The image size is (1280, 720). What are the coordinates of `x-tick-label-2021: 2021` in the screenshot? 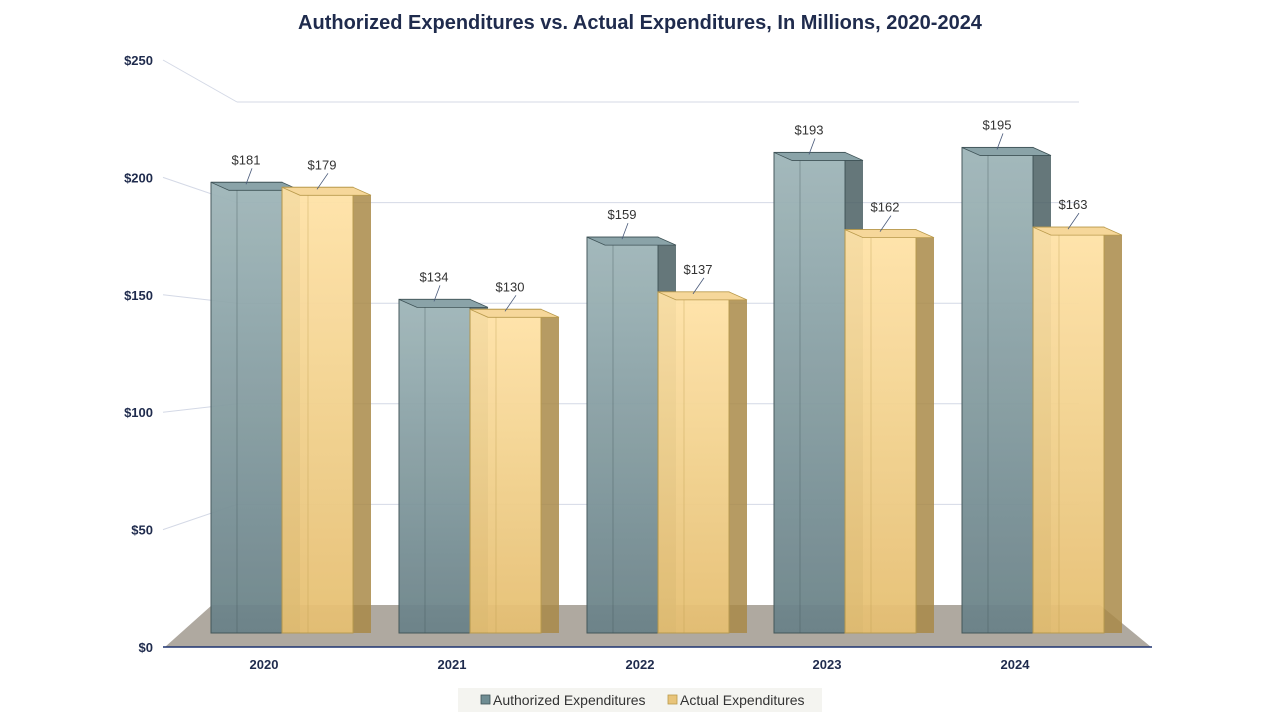 It's located at (452, 664).